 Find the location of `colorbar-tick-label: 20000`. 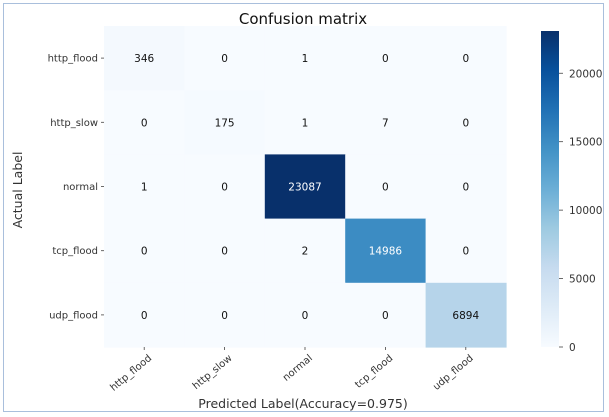

colorbar-tick-label: 20000 is located at coordinates (585, 74).